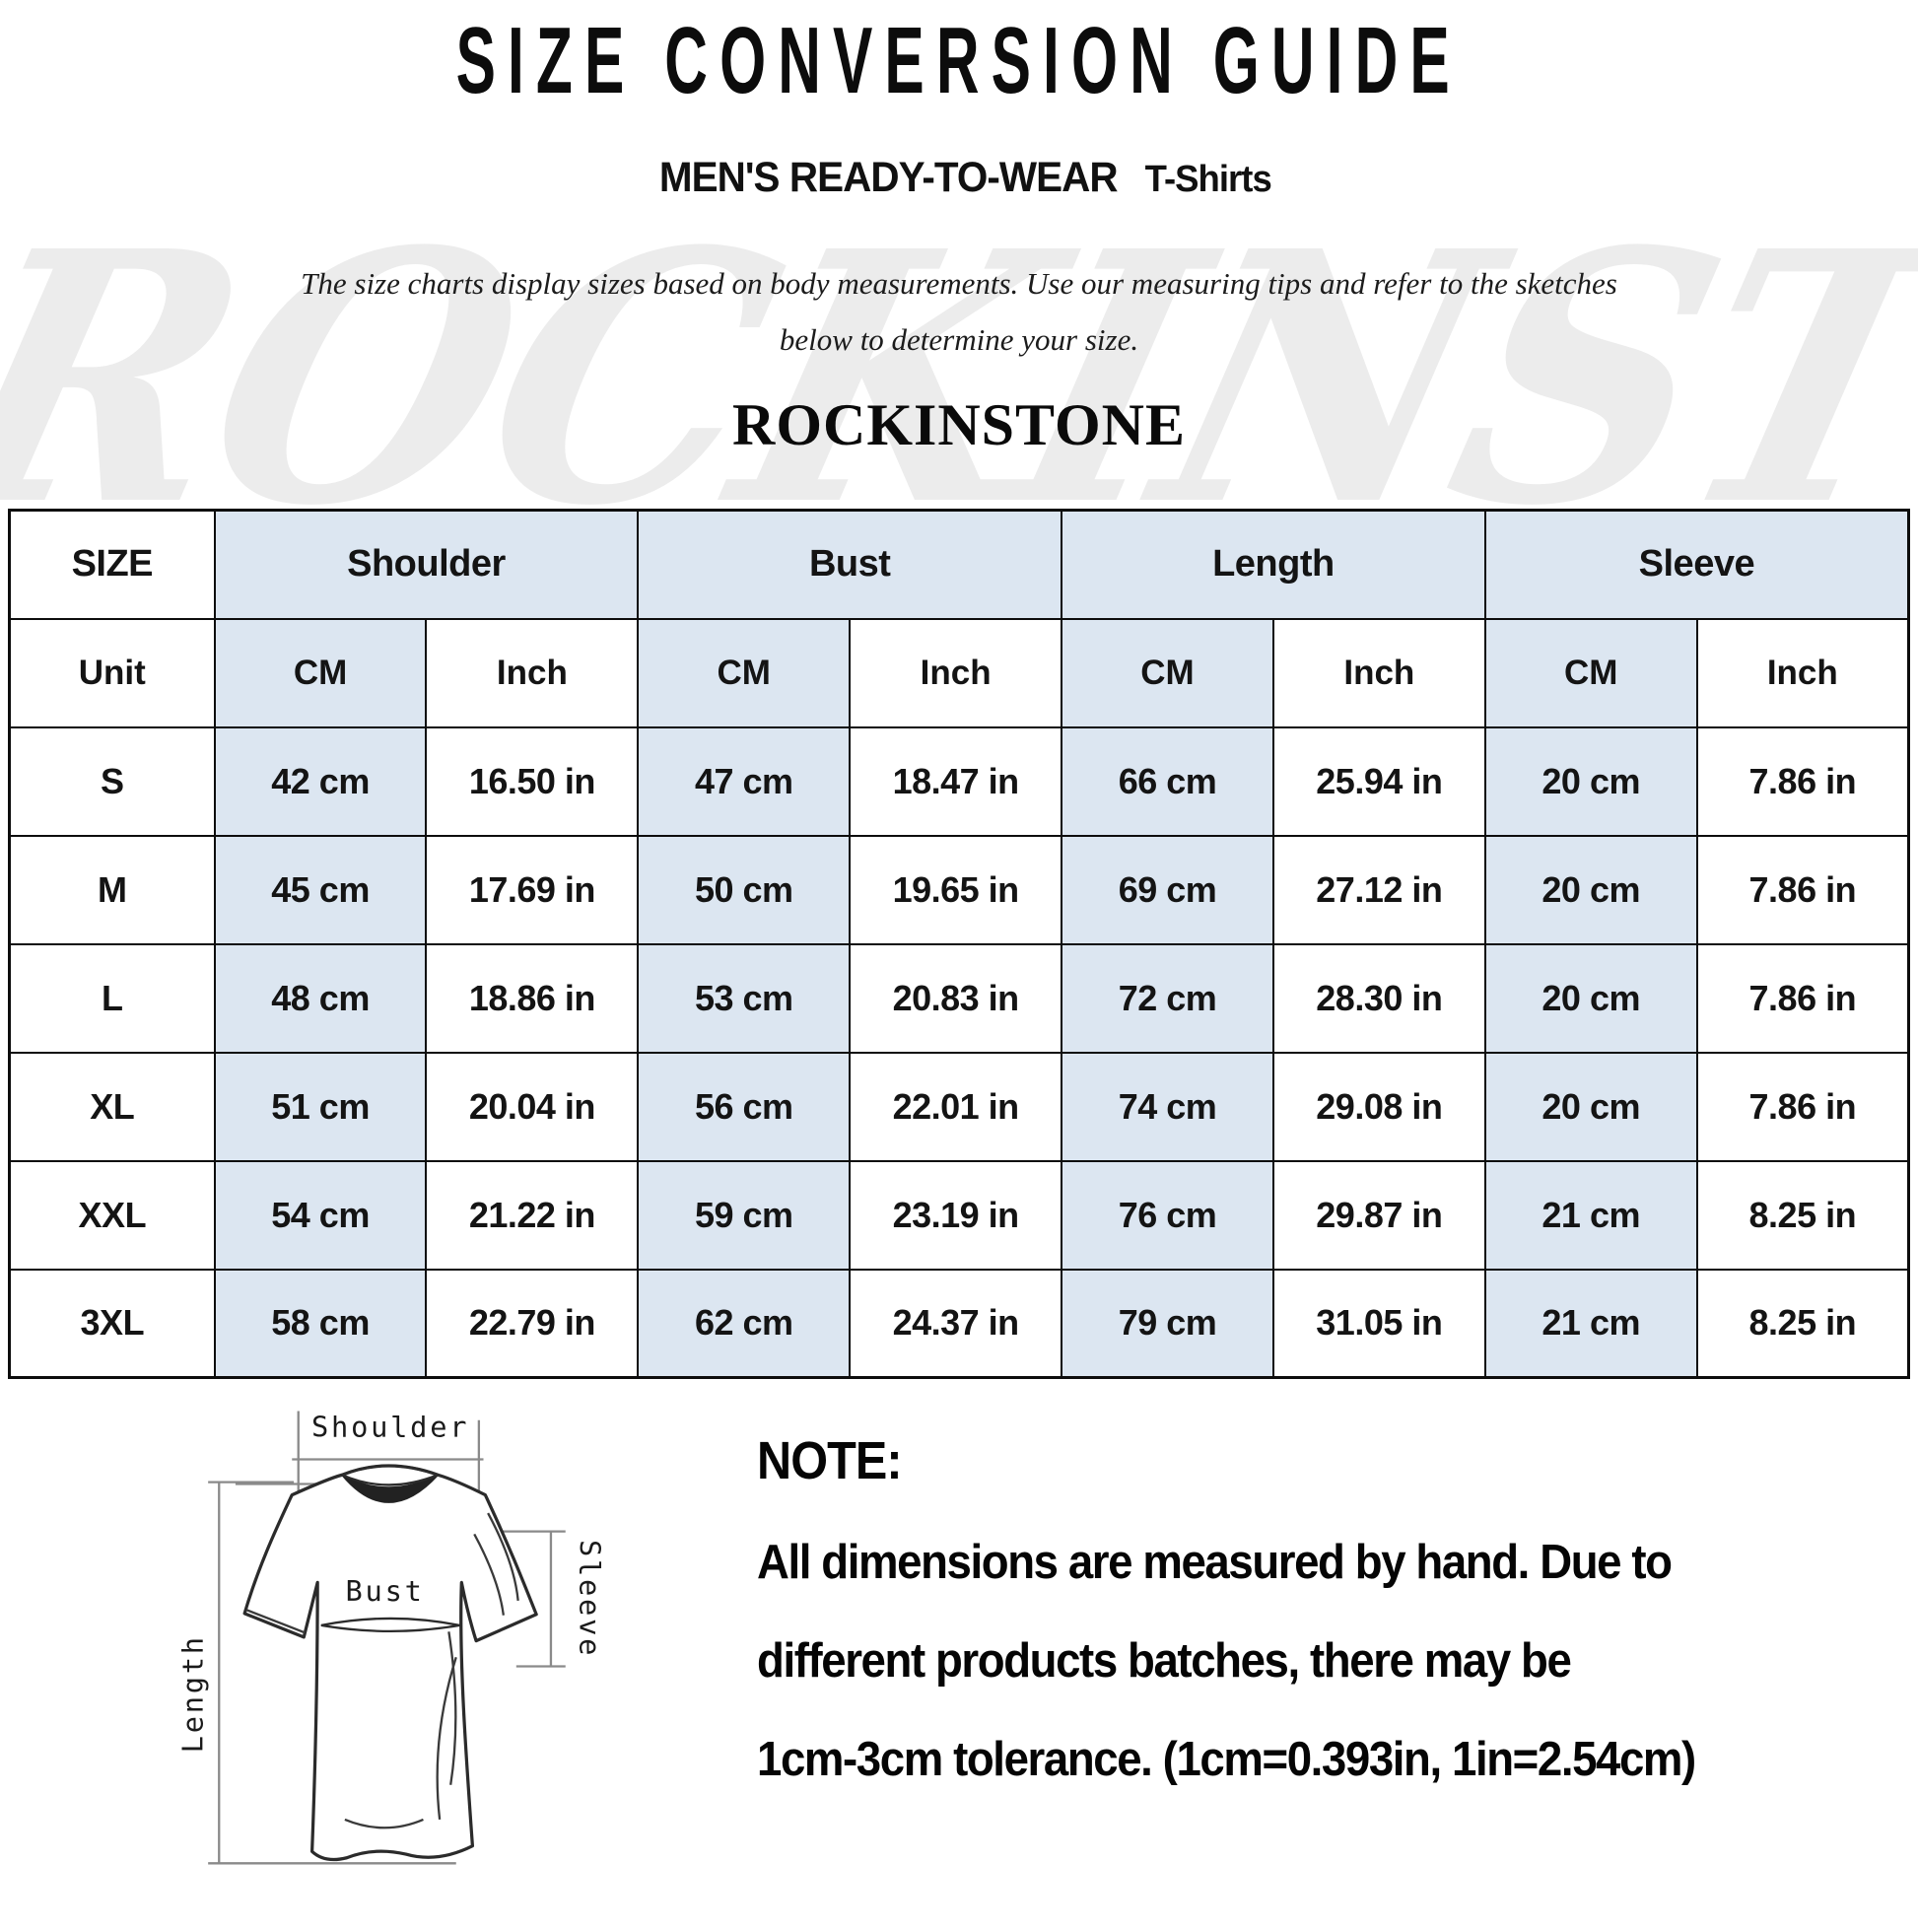 This screenshot has width=1918, height=1932. I want to click on table-cell: 22.01 in, so click(956, 1106).